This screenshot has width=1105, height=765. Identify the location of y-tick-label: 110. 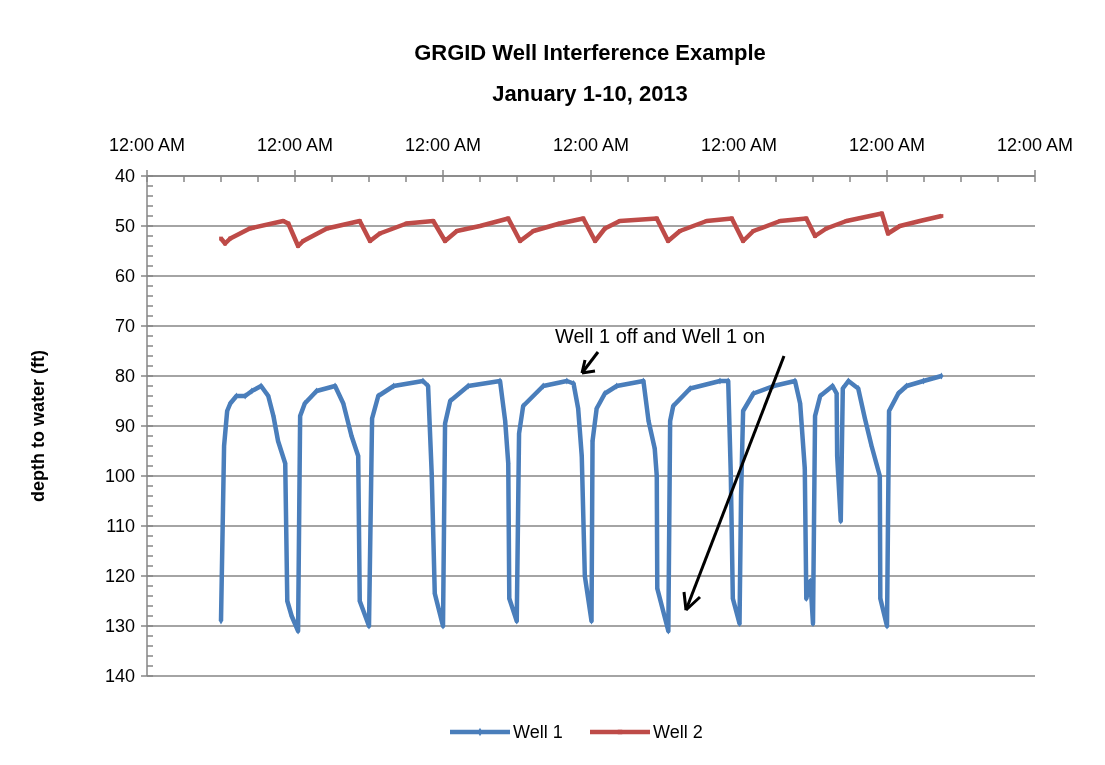
(120, 526).